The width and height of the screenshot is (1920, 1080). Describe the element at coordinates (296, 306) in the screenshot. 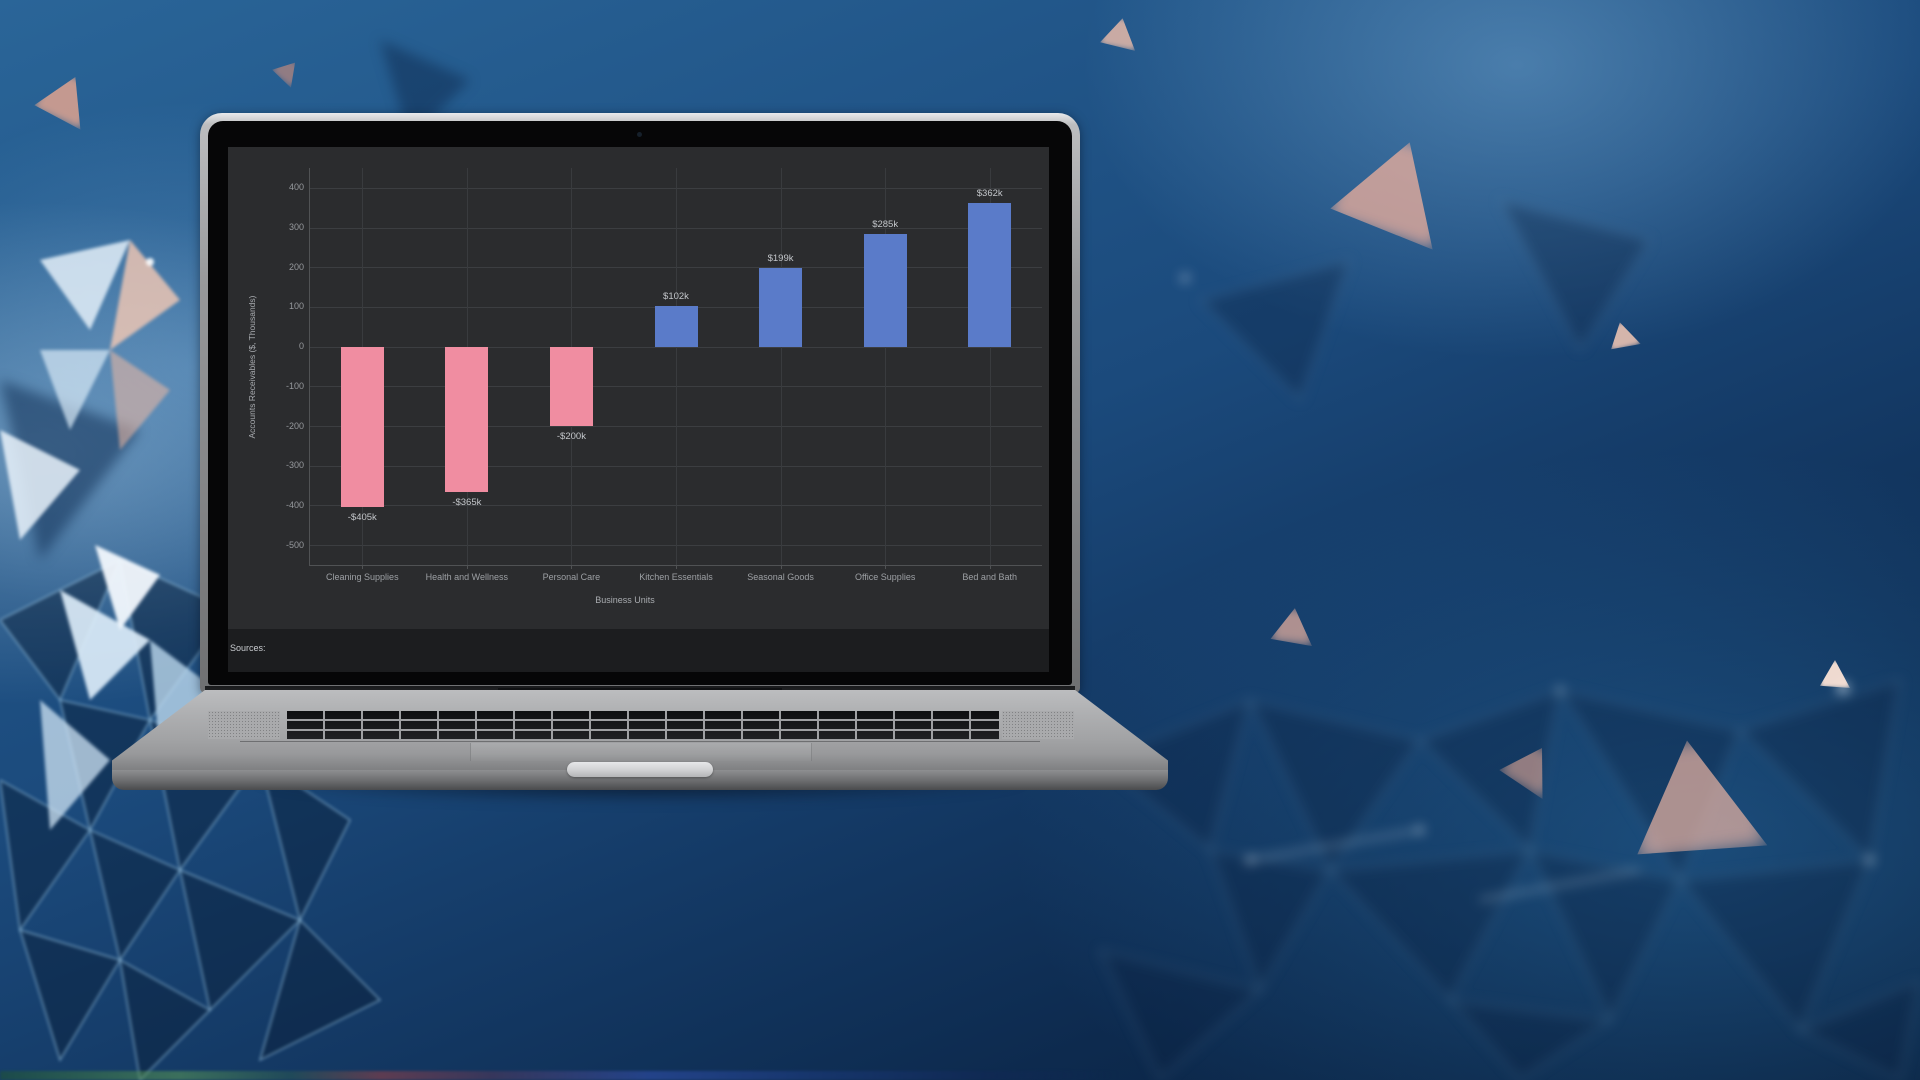

I see `y-tick-label: 100` at that location.